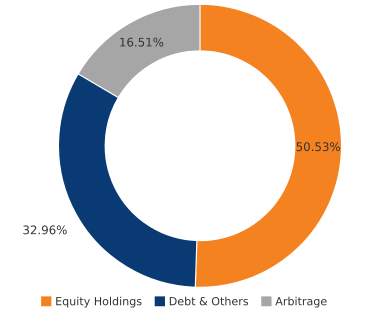  Describe the element at coordinates (45, 229) in the screenshot. I see `data-label: 32.96%` at that location.